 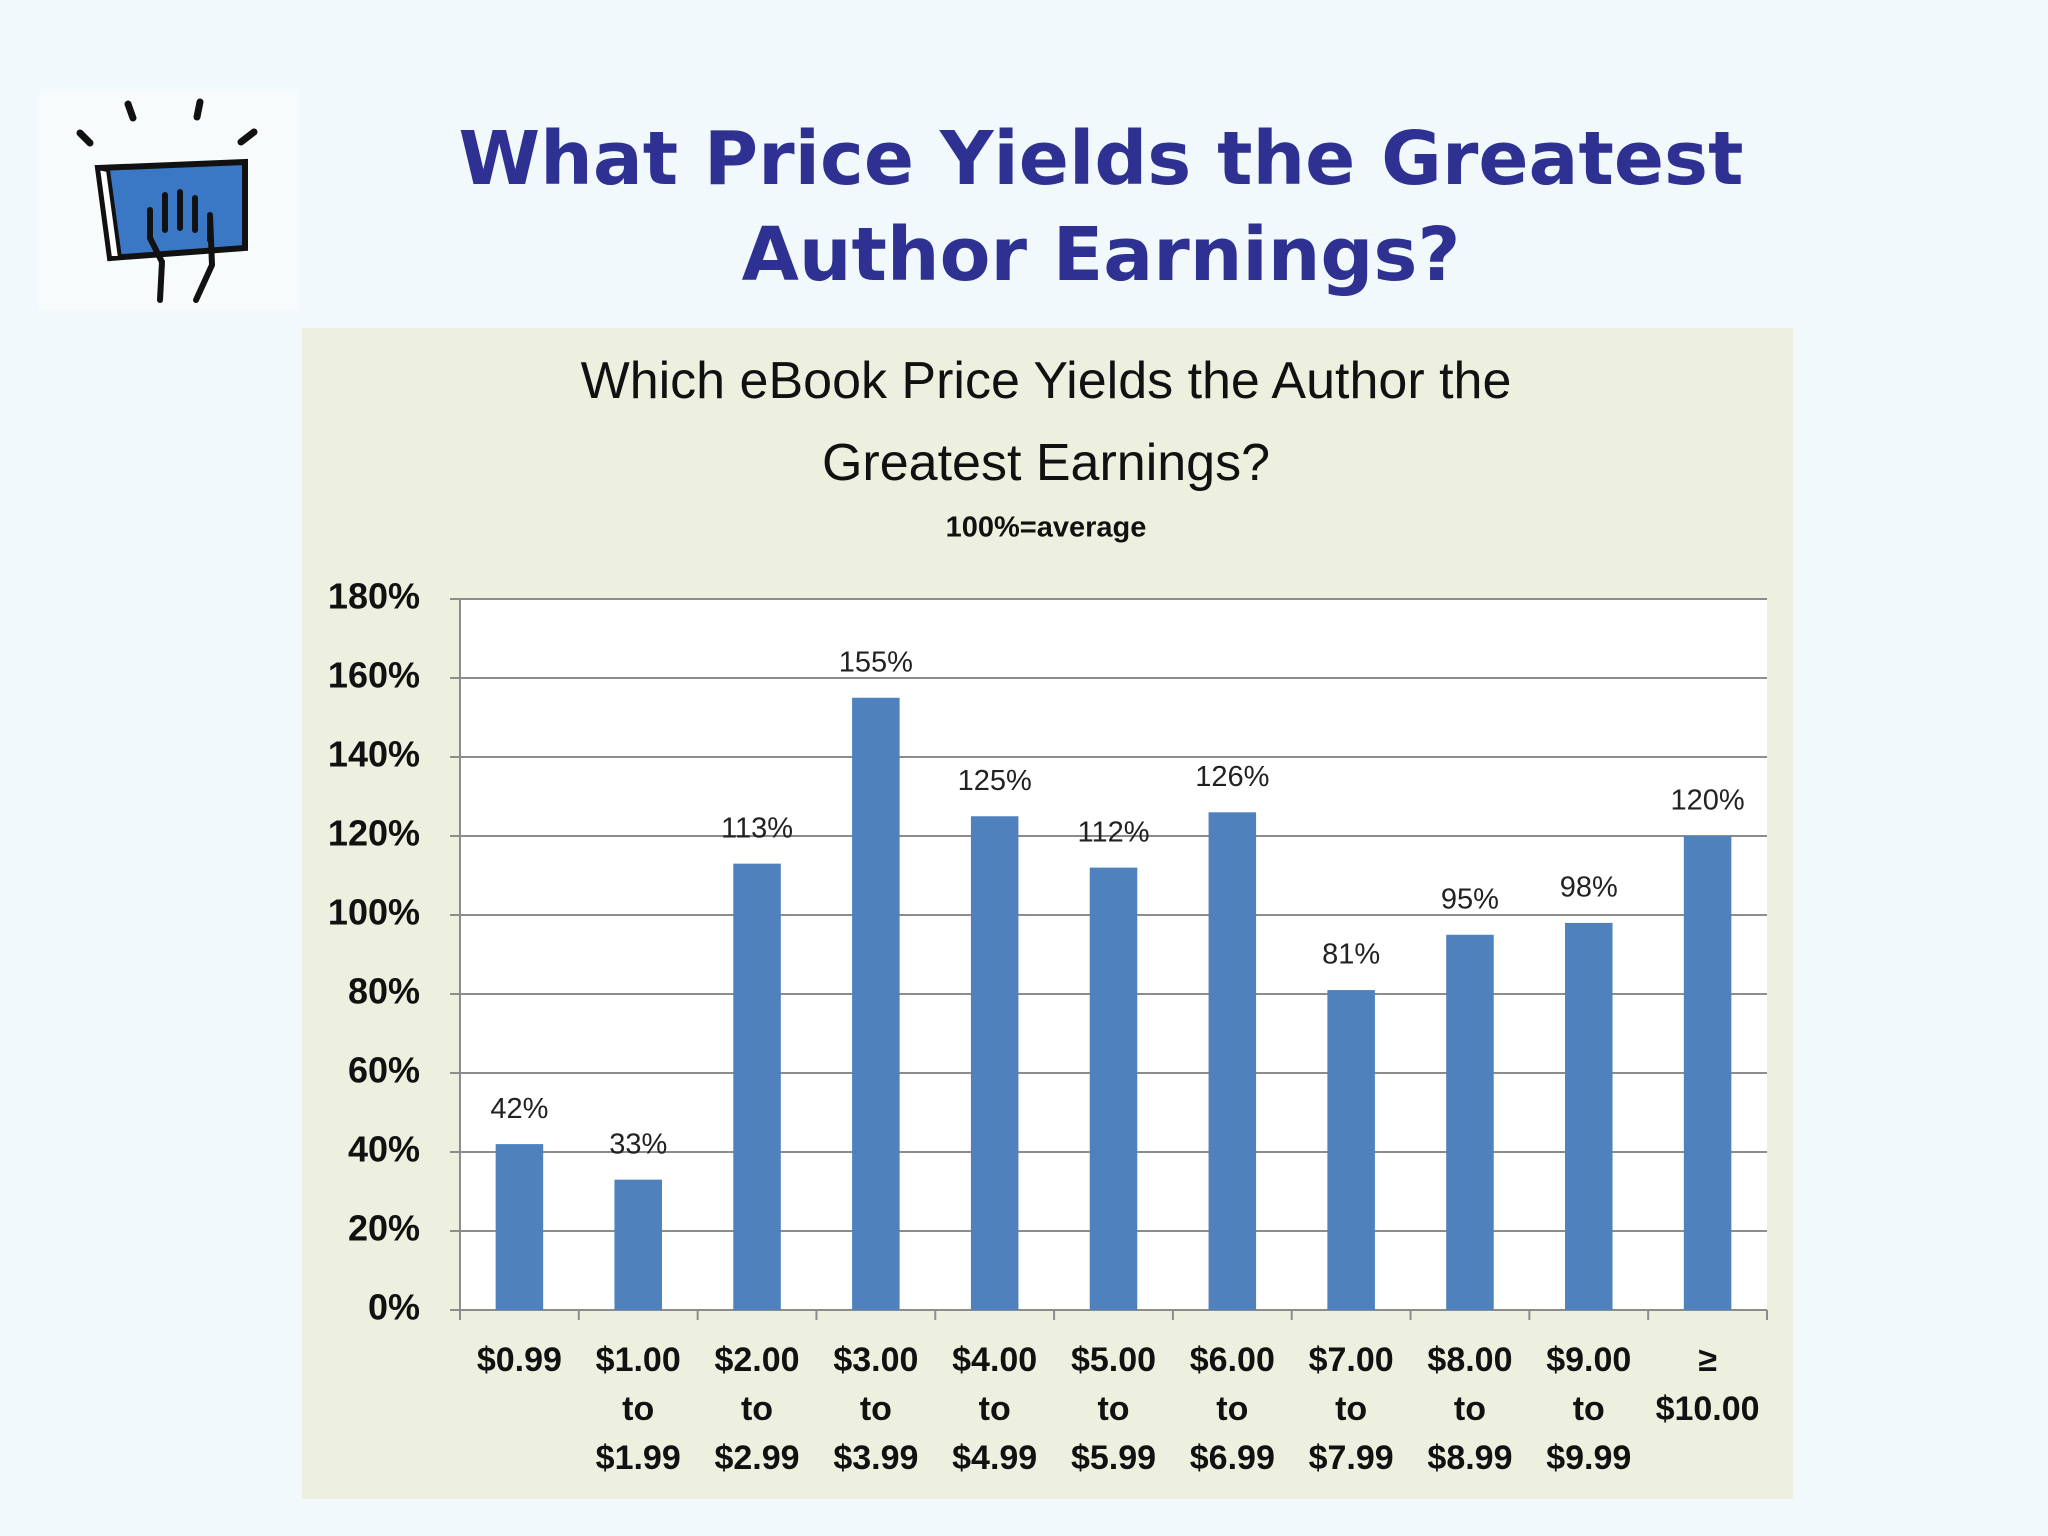 What do you see at coordinates (1469, 1409) in the screenshot?
I see `x-tick-label: $8.00 to $8.99` at bounding box center [1469, 1409].